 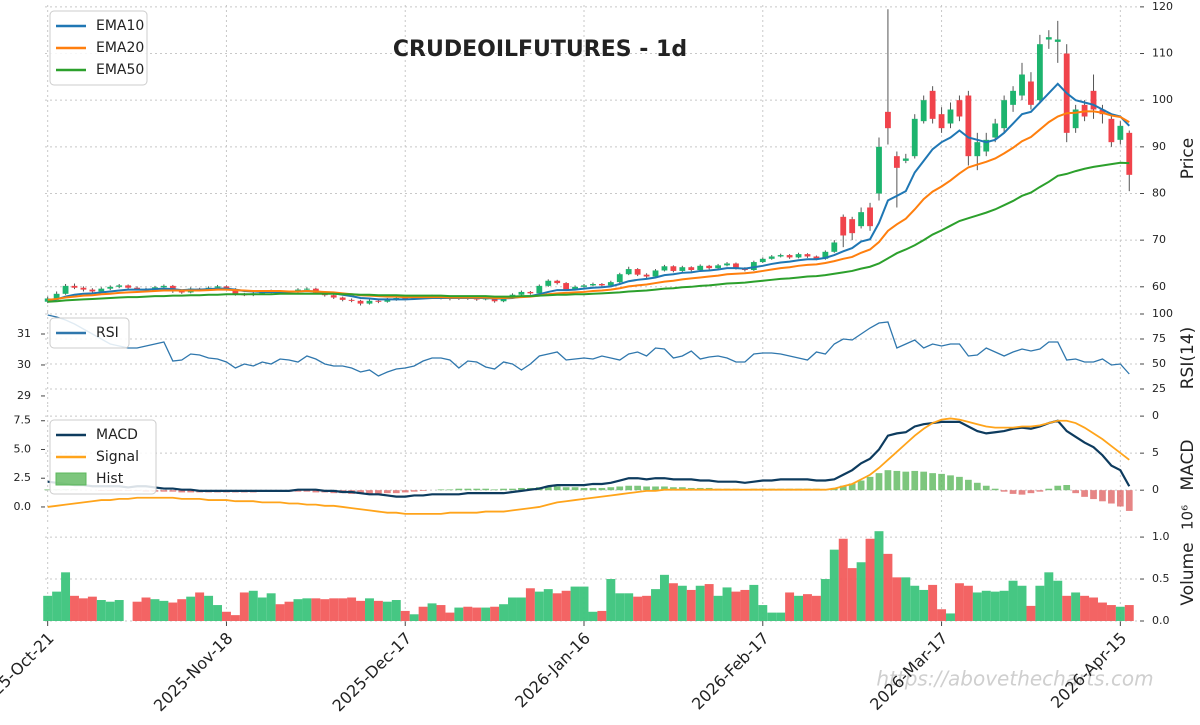 I want to click on series-line, so click(x=588, y=345).